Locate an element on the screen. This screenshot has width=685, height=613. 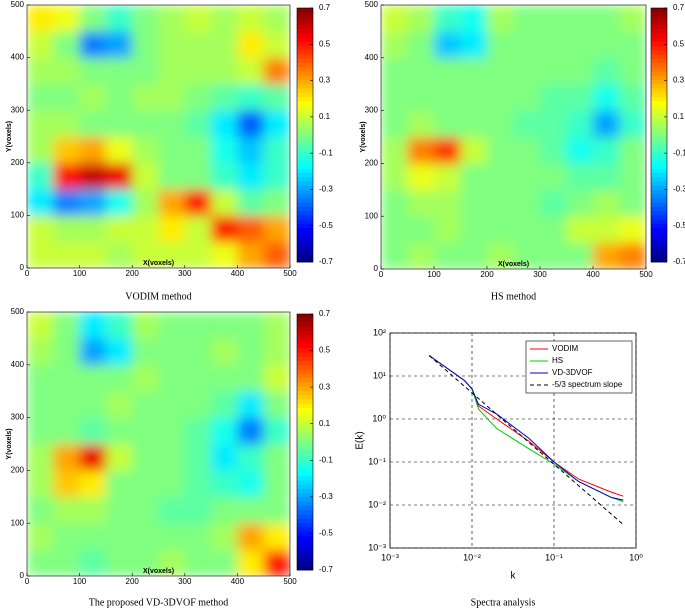
caption: VODIM method is located at coordinates (158, 296).